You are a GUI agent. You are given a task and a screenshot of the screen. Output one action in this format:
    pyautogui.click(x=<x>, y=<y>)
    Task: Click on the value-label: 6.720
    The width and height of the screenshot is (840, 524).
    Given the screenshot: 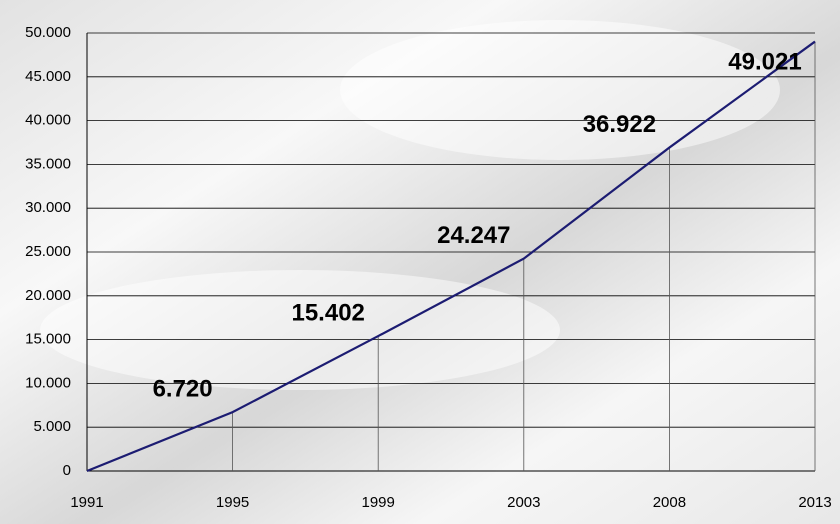 What is the action you would take?
    pyautogui.click(x=183, y=388)
    